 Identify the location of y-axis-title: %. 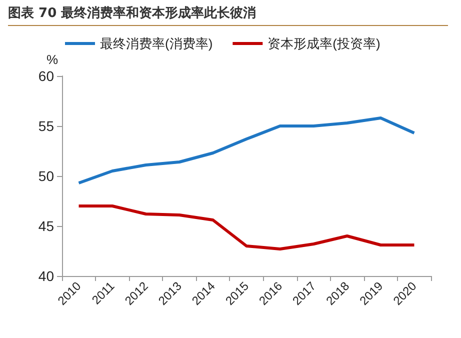
(52, 59).